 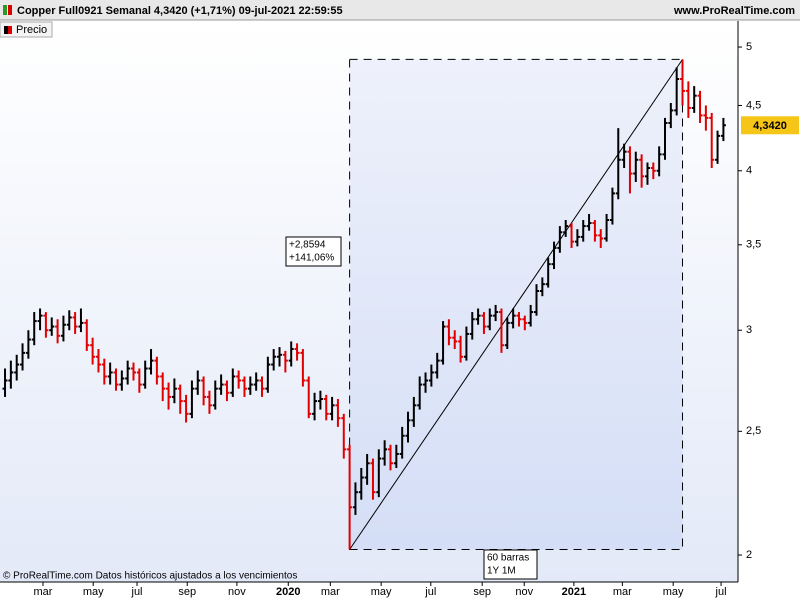 What do you see at coordinates (749, 555) in the screenshot?
I see `y-tick-label: 2` at bounding box center [749, 555].